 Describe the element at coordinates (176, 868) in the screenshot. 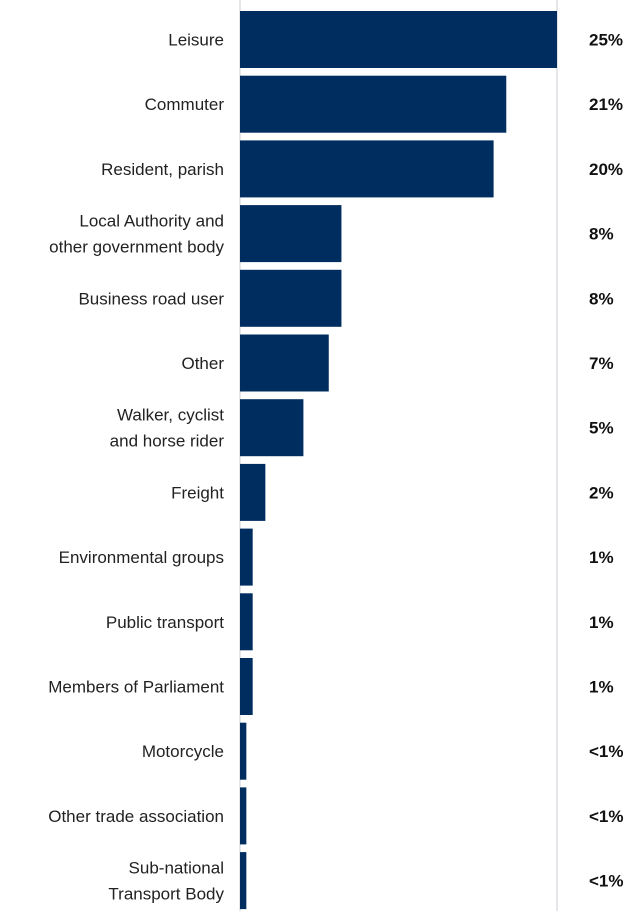

I see `category-label-line: Sub-national` at that location.